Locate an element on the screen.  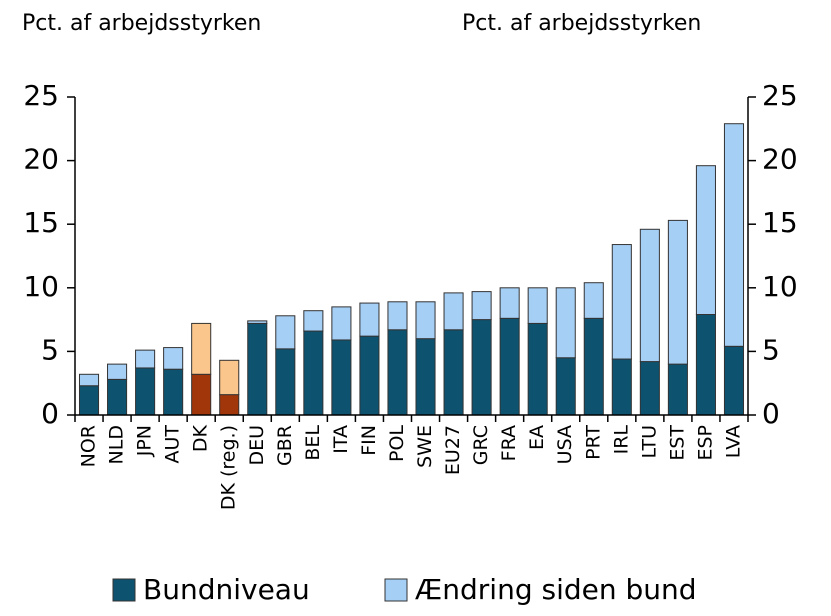
y-tick-label: 0 is located at coordinates (50, 413).